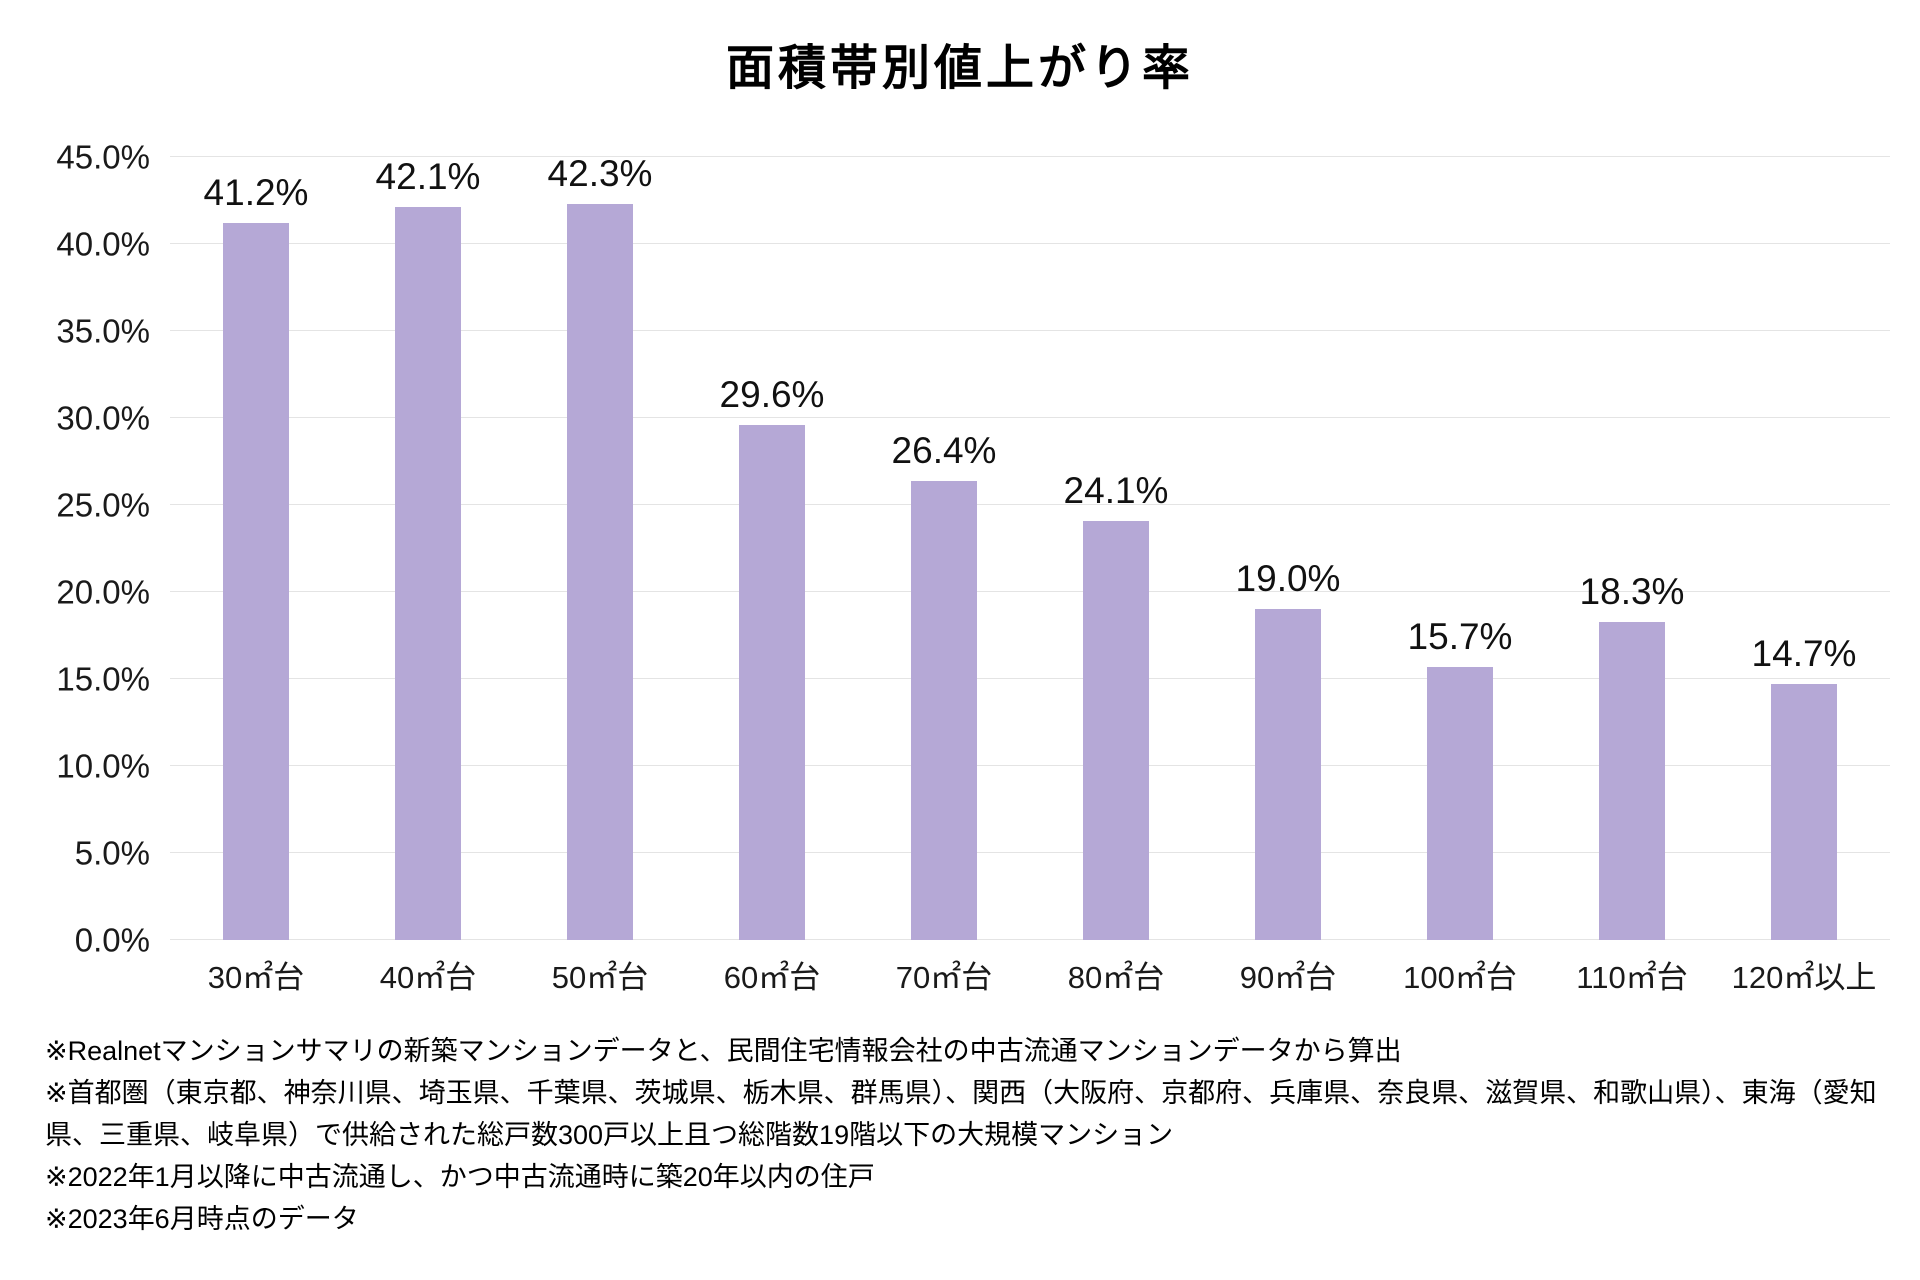 The image size is (1920, 1280). What do you see at coordinates (944, 450) in the screenshot?
I see `bar-value-label: 26.4%` at bounding box center [944, 450].